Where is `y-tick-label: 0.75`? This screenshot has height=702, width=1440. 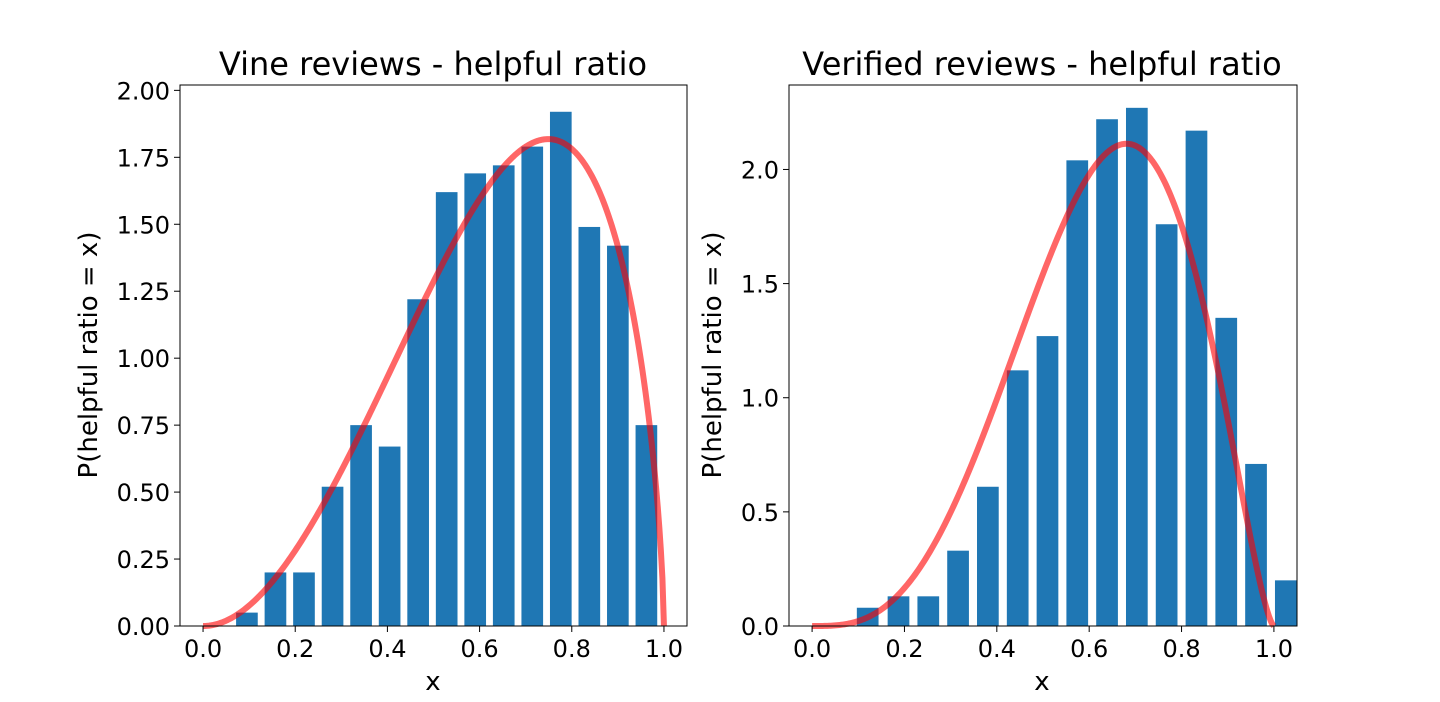 y-tick-label: 0.75 is located at coordinates (143, 426).